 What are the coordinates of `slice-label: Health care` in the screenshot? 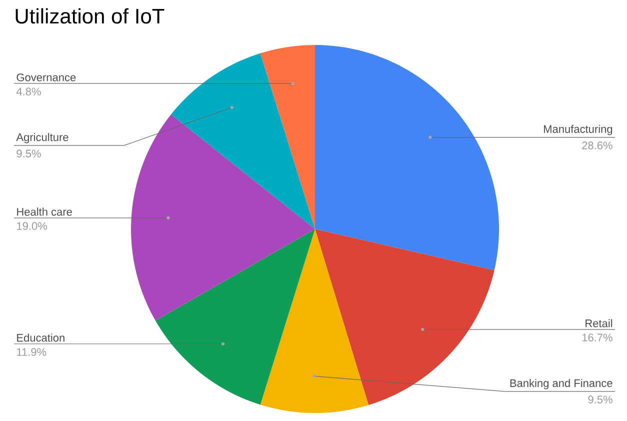 It's located at (44, 212).